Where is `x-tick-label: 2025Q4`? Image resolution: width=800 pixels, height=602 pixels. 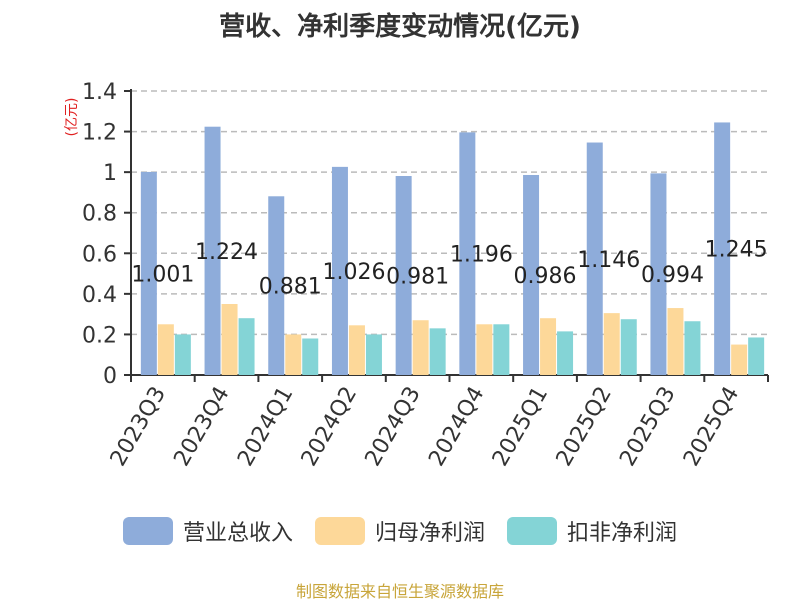
x-tick-label: 2025Q4 is located at coordinates (711, 427).